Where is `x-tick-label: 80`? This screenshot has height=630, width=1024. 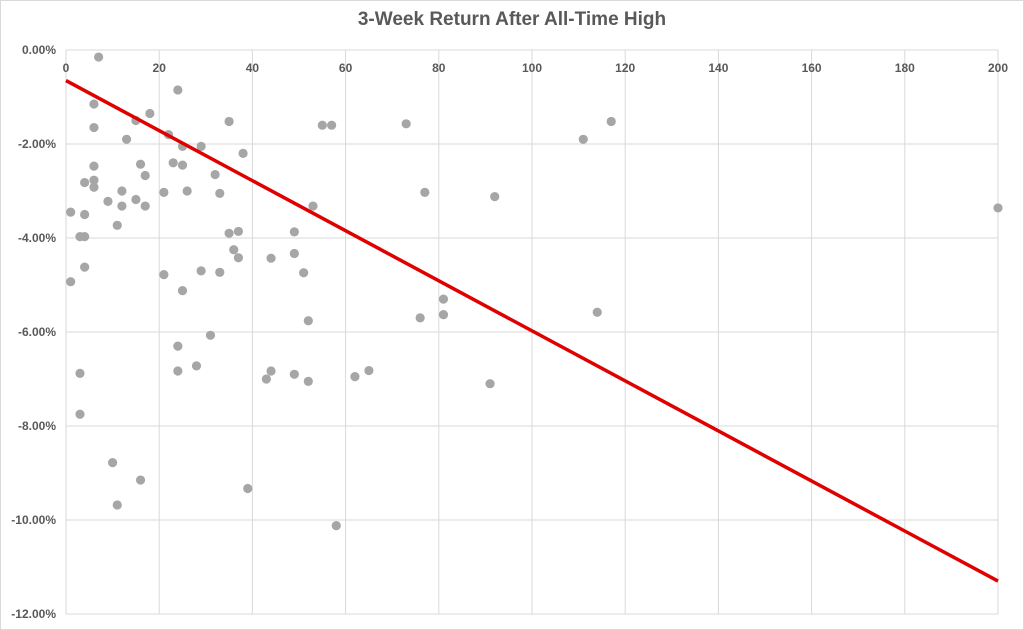 x-tick-label: 80 is located at coordinates (439, 68).